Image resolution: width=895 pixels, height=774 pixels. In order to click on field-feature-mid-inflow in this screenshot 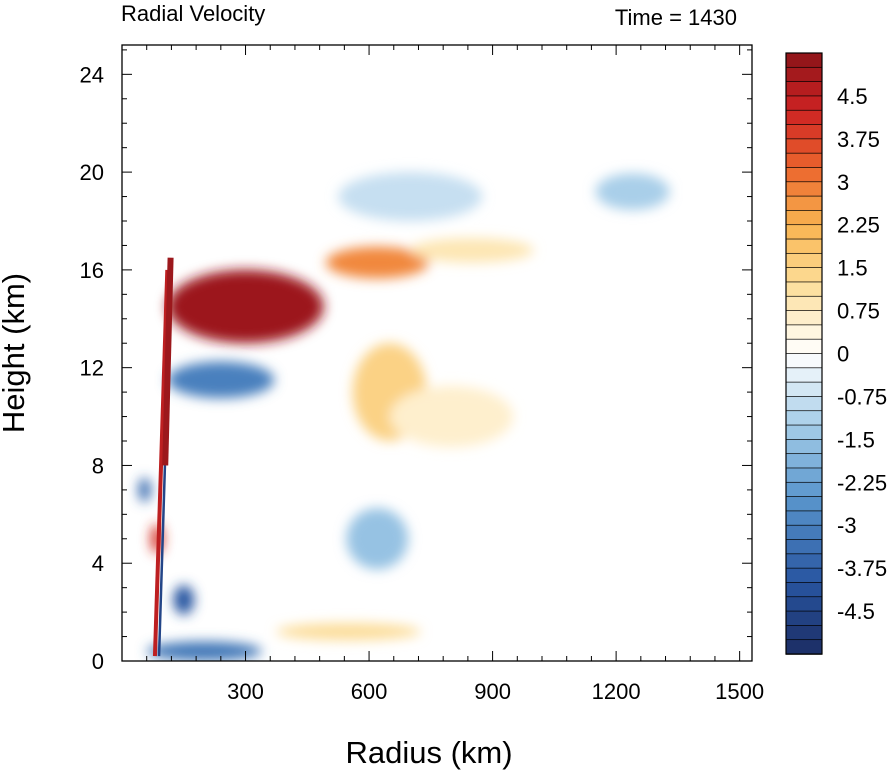, I will do `click(377, 539)`.